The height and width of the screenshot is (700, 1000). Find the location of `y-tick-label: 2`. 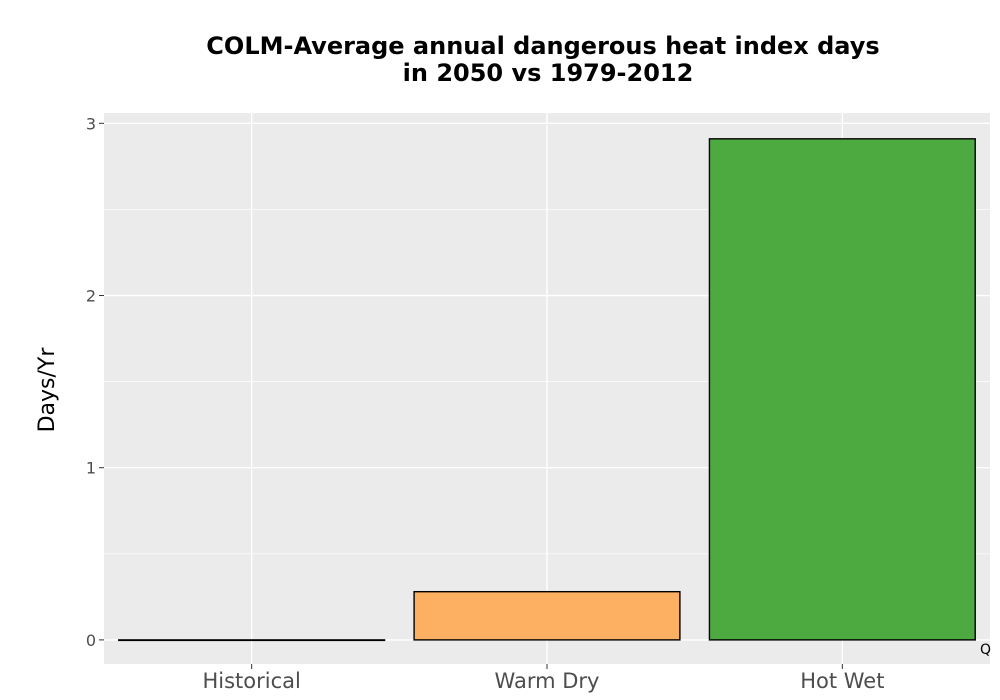

y-tick-label: 2 is located at coordinates (91, 296).